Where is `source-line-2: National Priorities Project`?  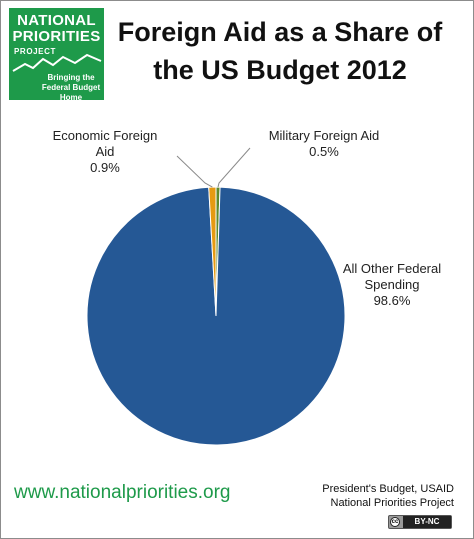
source-line-2: National Priorities Project is located at coordinates (392, 503).